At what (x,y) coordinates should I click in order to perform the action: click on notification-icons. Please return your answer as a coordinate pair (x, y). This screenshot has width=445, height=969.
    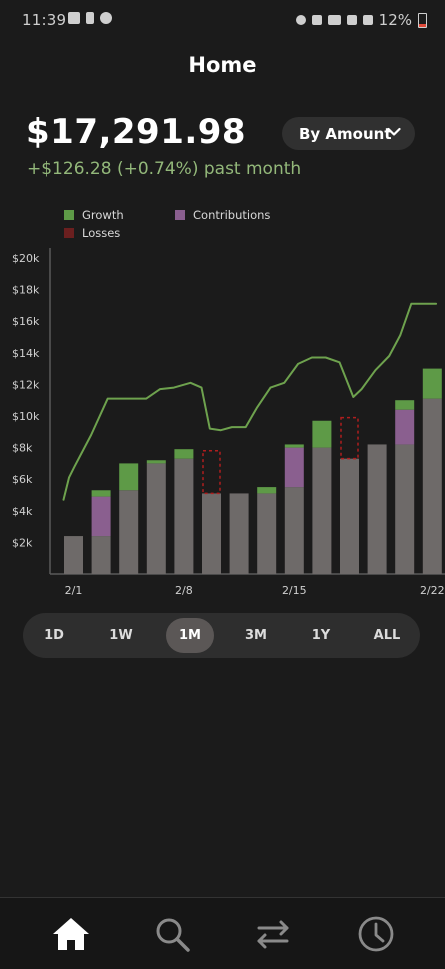
    Looking at the image, I should click on (90, 18).